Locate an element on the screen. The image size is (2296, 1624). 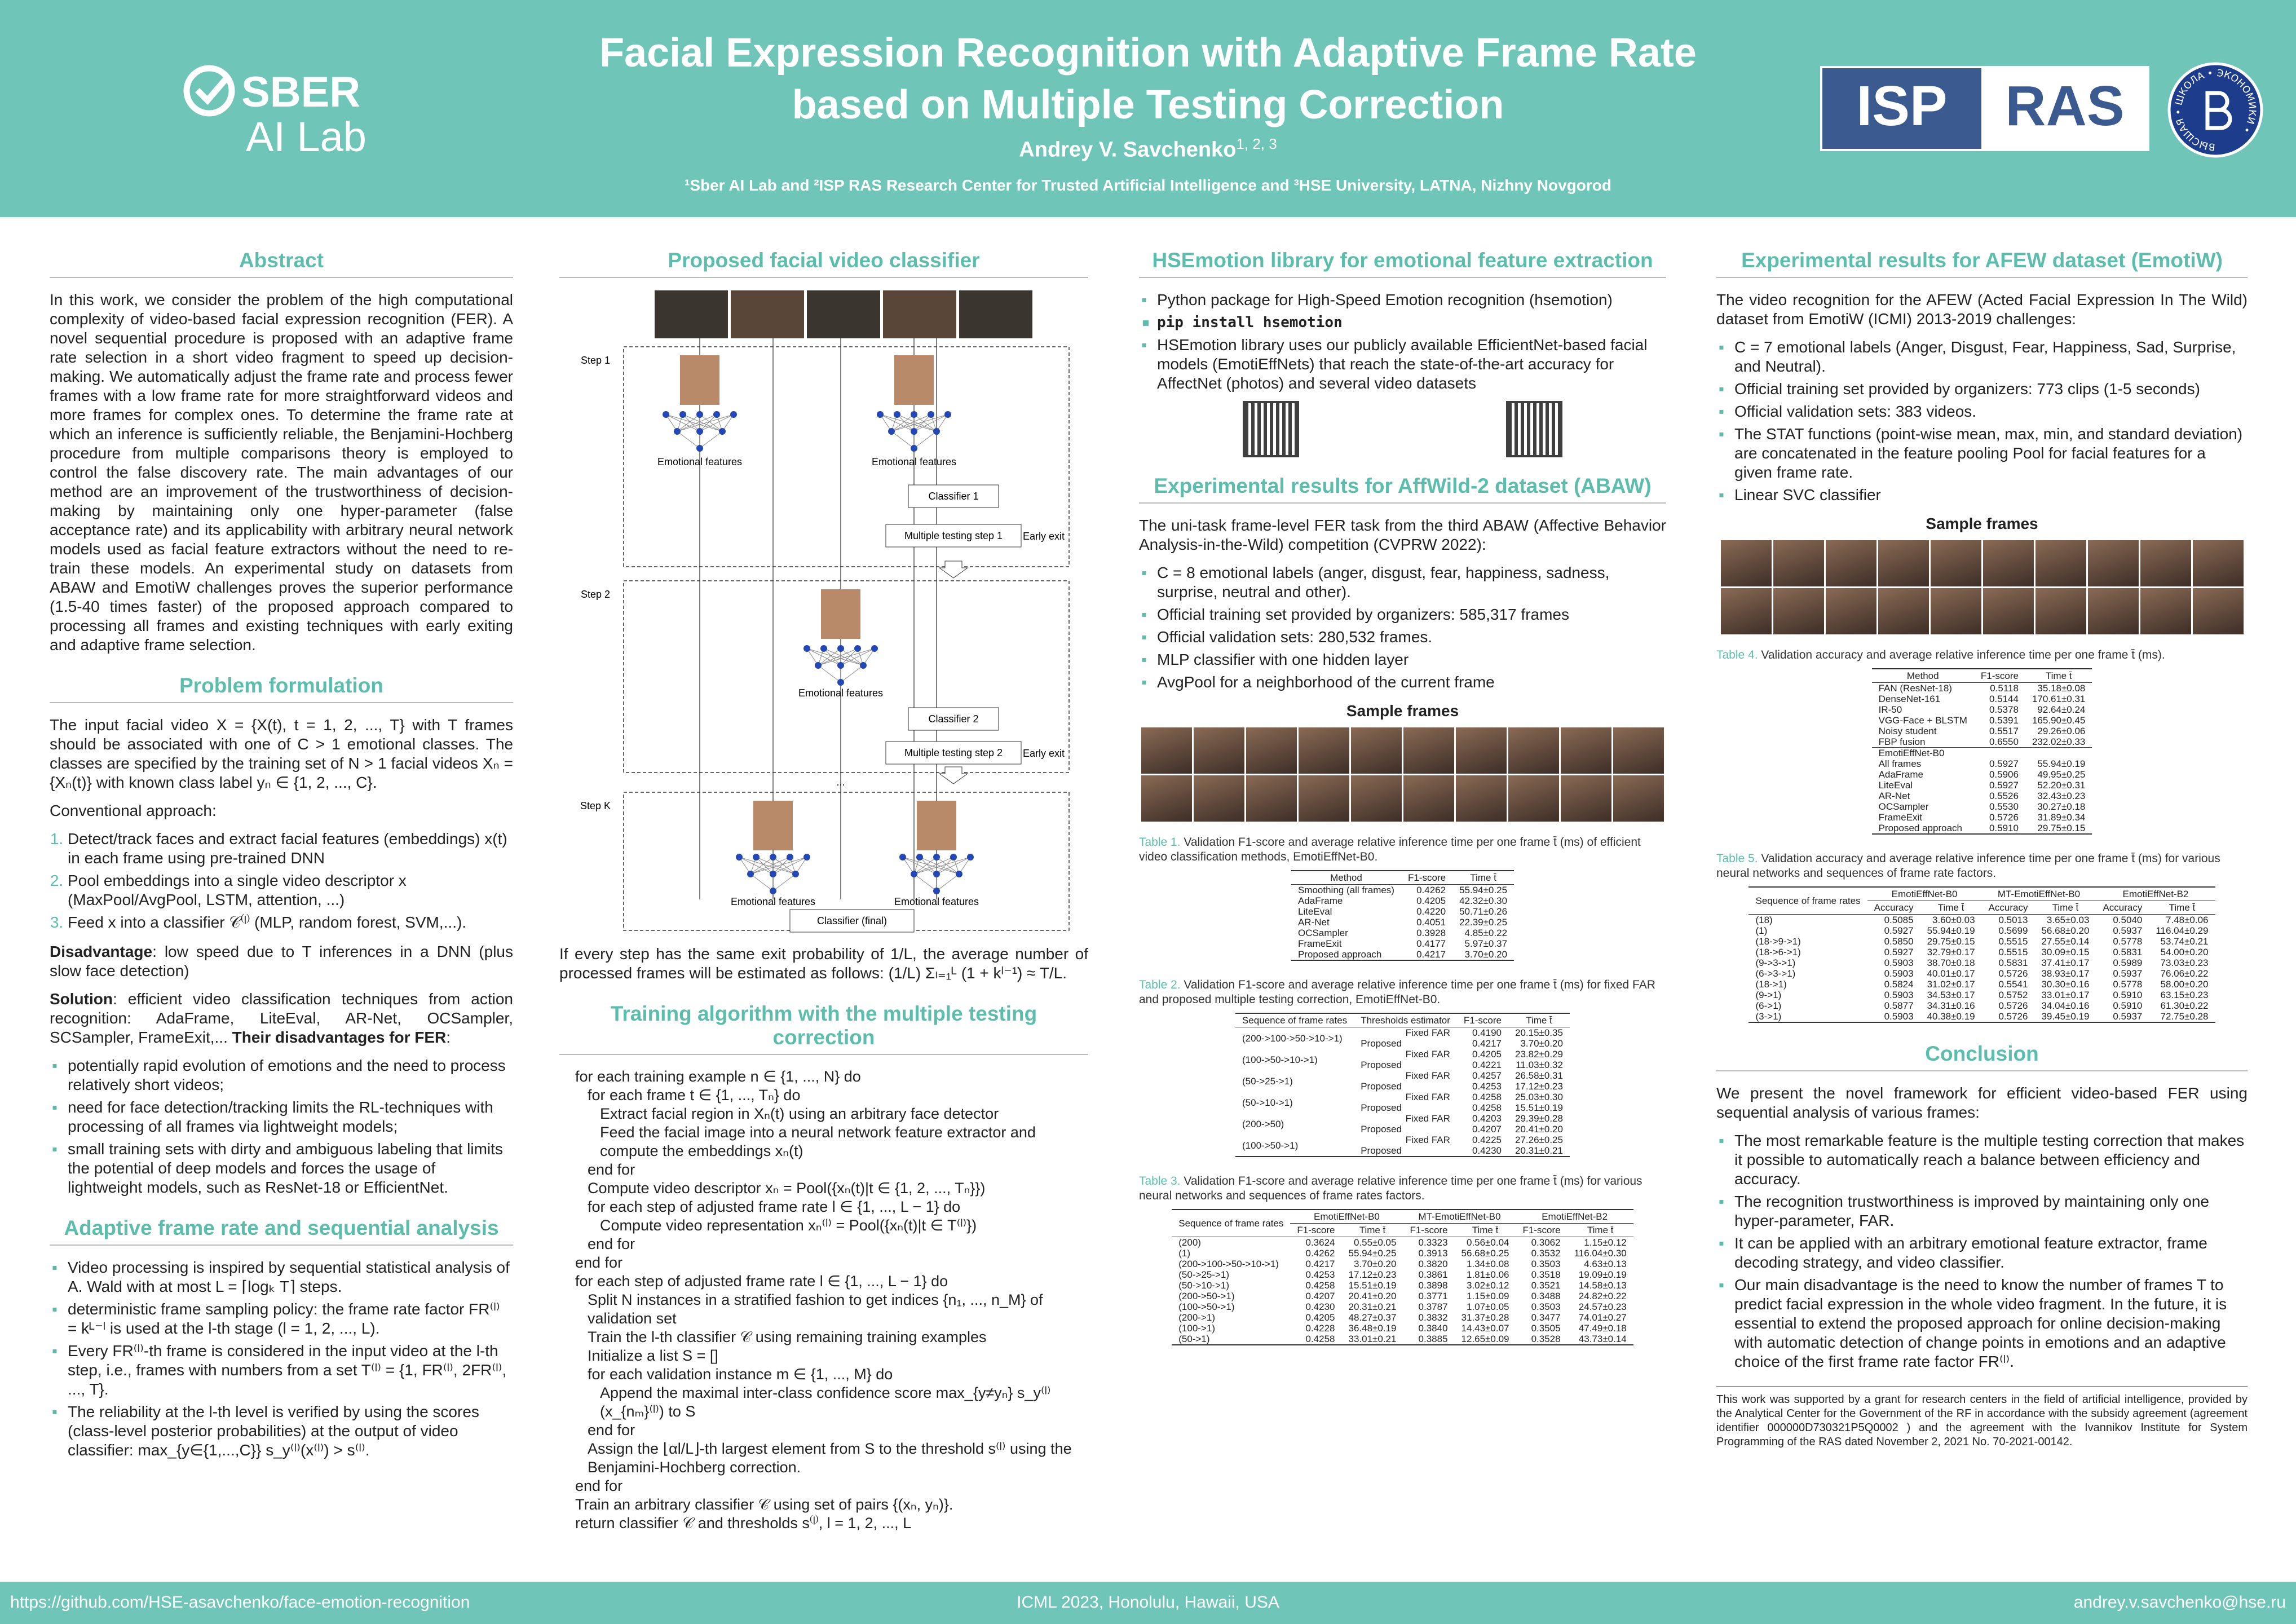
table-cell: 3.02±0.12 is located at coordinates (1488, 1285).